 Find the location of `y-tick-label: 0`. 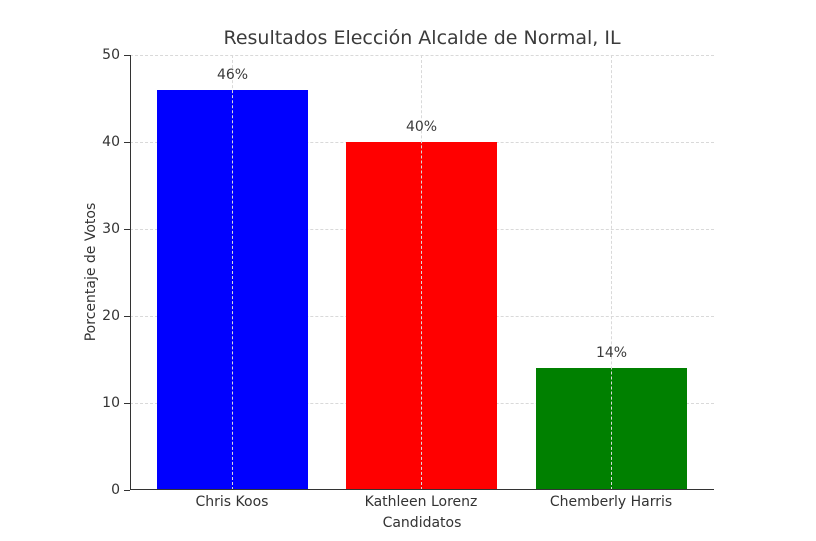

y-tick-label: 0 is located at coordinates (115, 490).